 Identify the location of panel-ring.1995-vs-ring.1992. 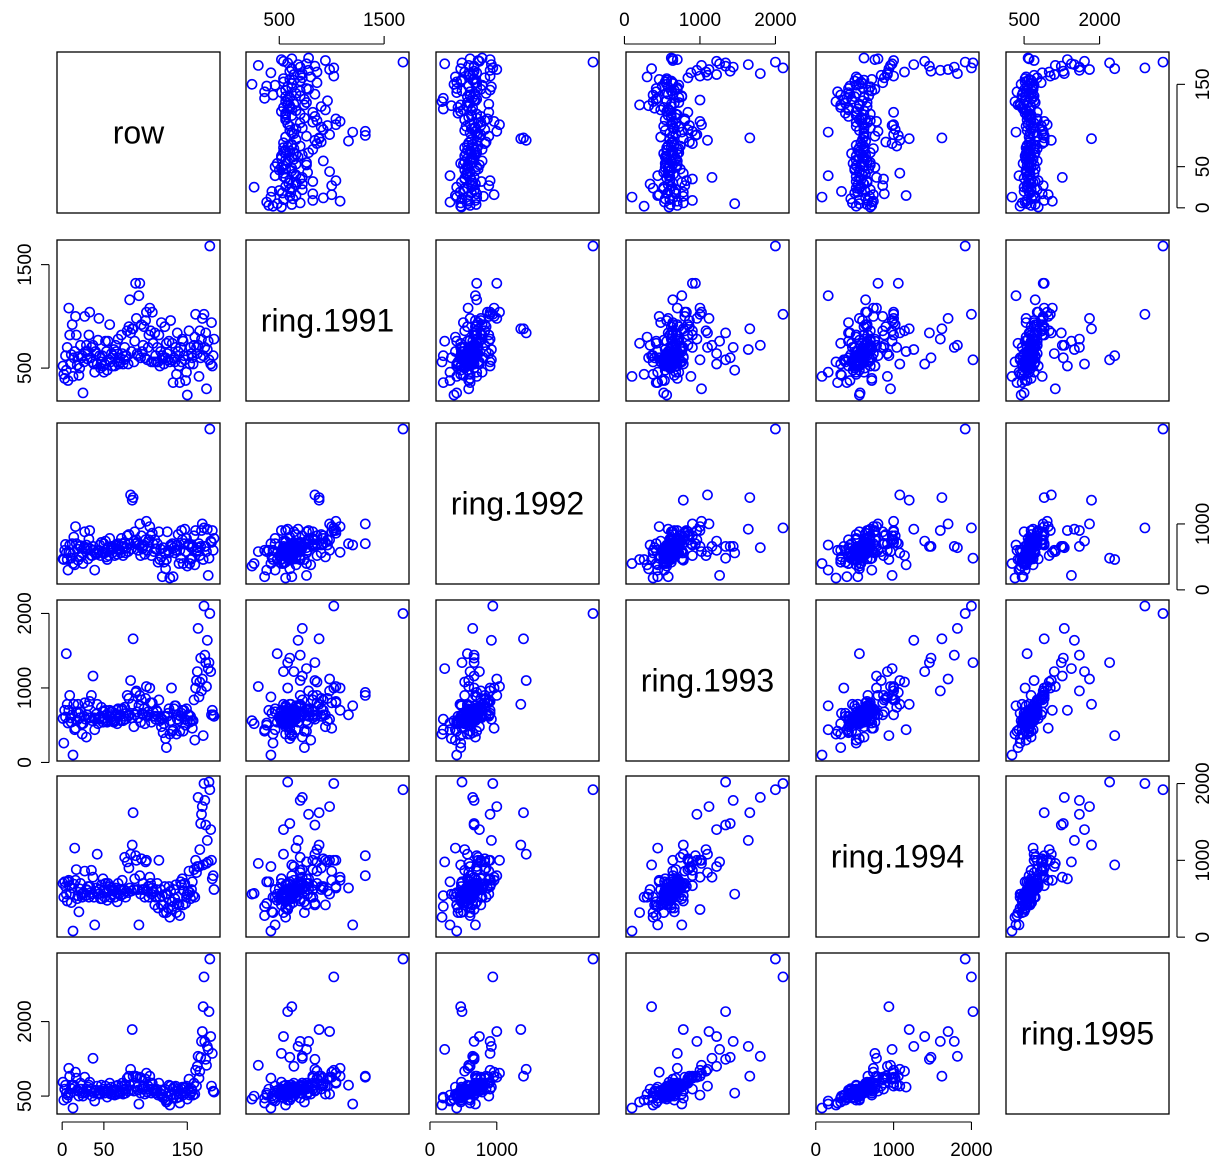
(517, 1033).